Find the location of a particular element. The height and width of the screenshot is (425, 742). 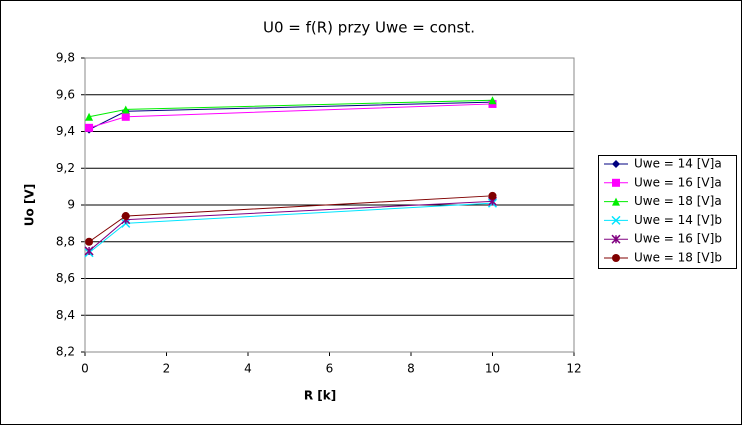

x-axis-label: R [k] is located at coordinates (320, 396).